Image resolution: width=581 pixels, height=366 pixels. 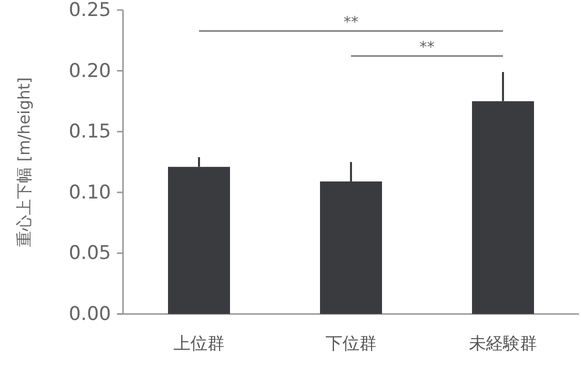 What do you see at coordinates (89, 131) in the screenshot?
I see `y-tick-label: 0.15` at bounding box center [89, 131].